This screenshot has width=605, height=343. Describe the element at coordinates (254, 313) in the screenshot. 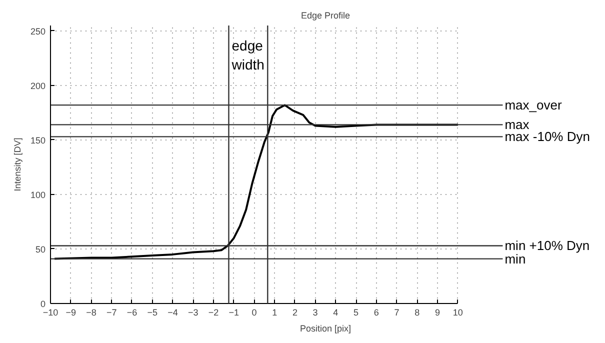

I see `x-tick-label: 0` at that location.